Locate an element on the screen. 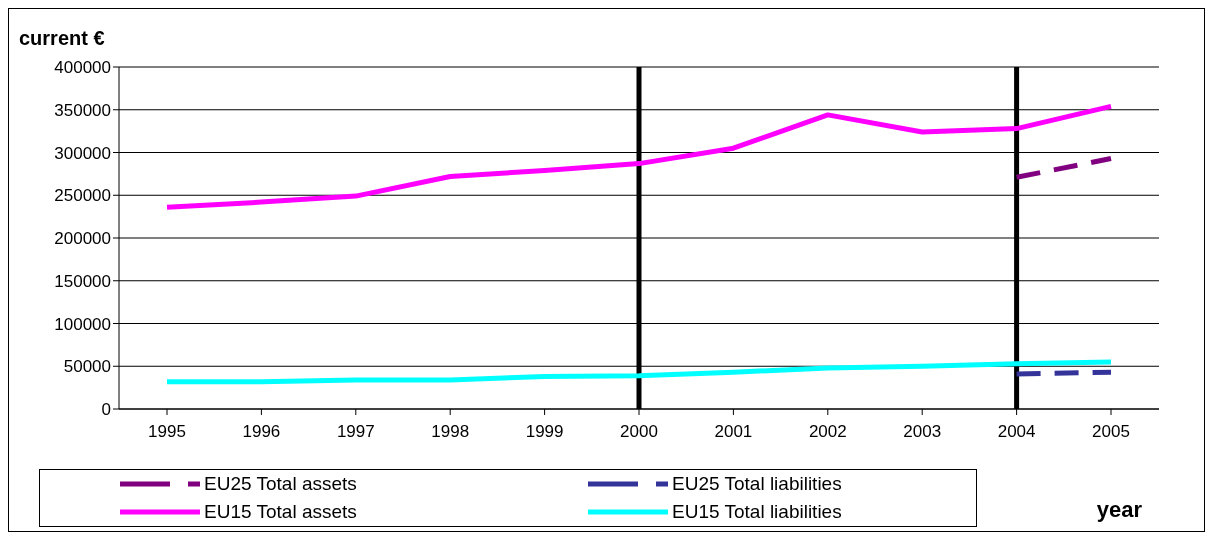 The height and width of the screenshot is (540, 1213). y-axis-title: current € is located at coordinates (62, 38).